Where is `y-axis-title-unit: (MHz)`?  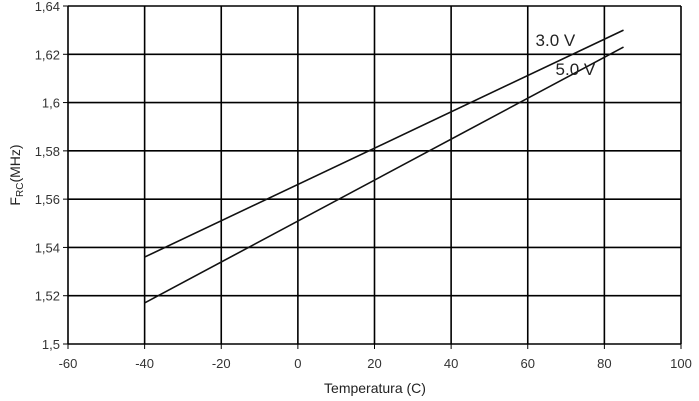 y-axis-title-unit: (MHz) is located at coordinates (15, 163).